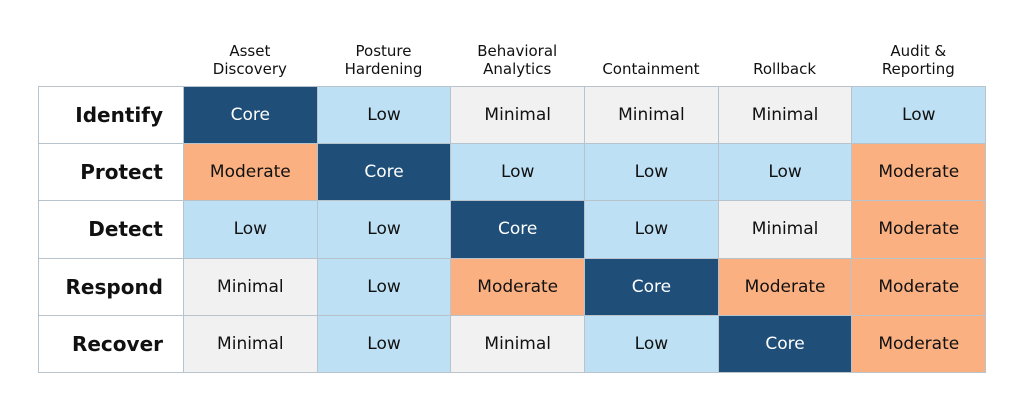  What do you see at coordinates (785, 69) in the screenshot?
I see `column-header-rollback: Rollback` at bounding box center [785, 69].